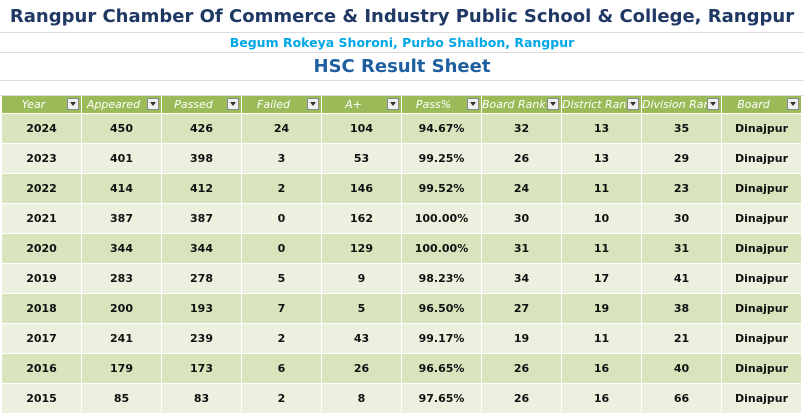 The width and height of the screenshot is (804, 415). I want to click on data-row: 2017 241 239 2 43 99.17% 19 11 21 Dinajpur, so click(402, 339).